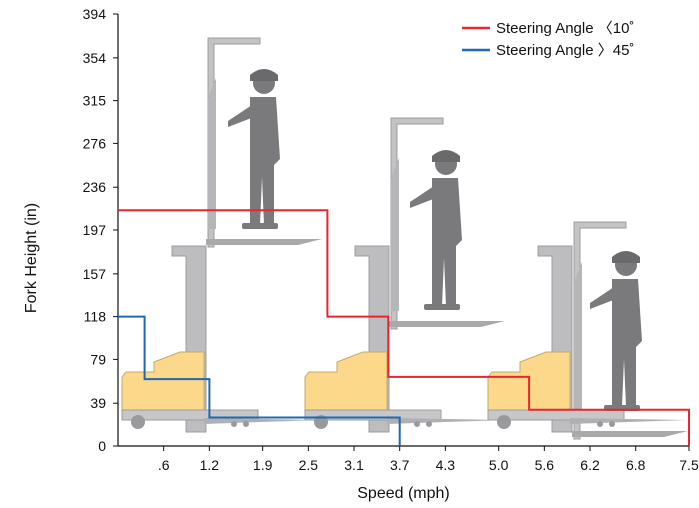 This screenshot has width=699, height=508. I want to click on y-tick-label: 0, so click(102, 446).